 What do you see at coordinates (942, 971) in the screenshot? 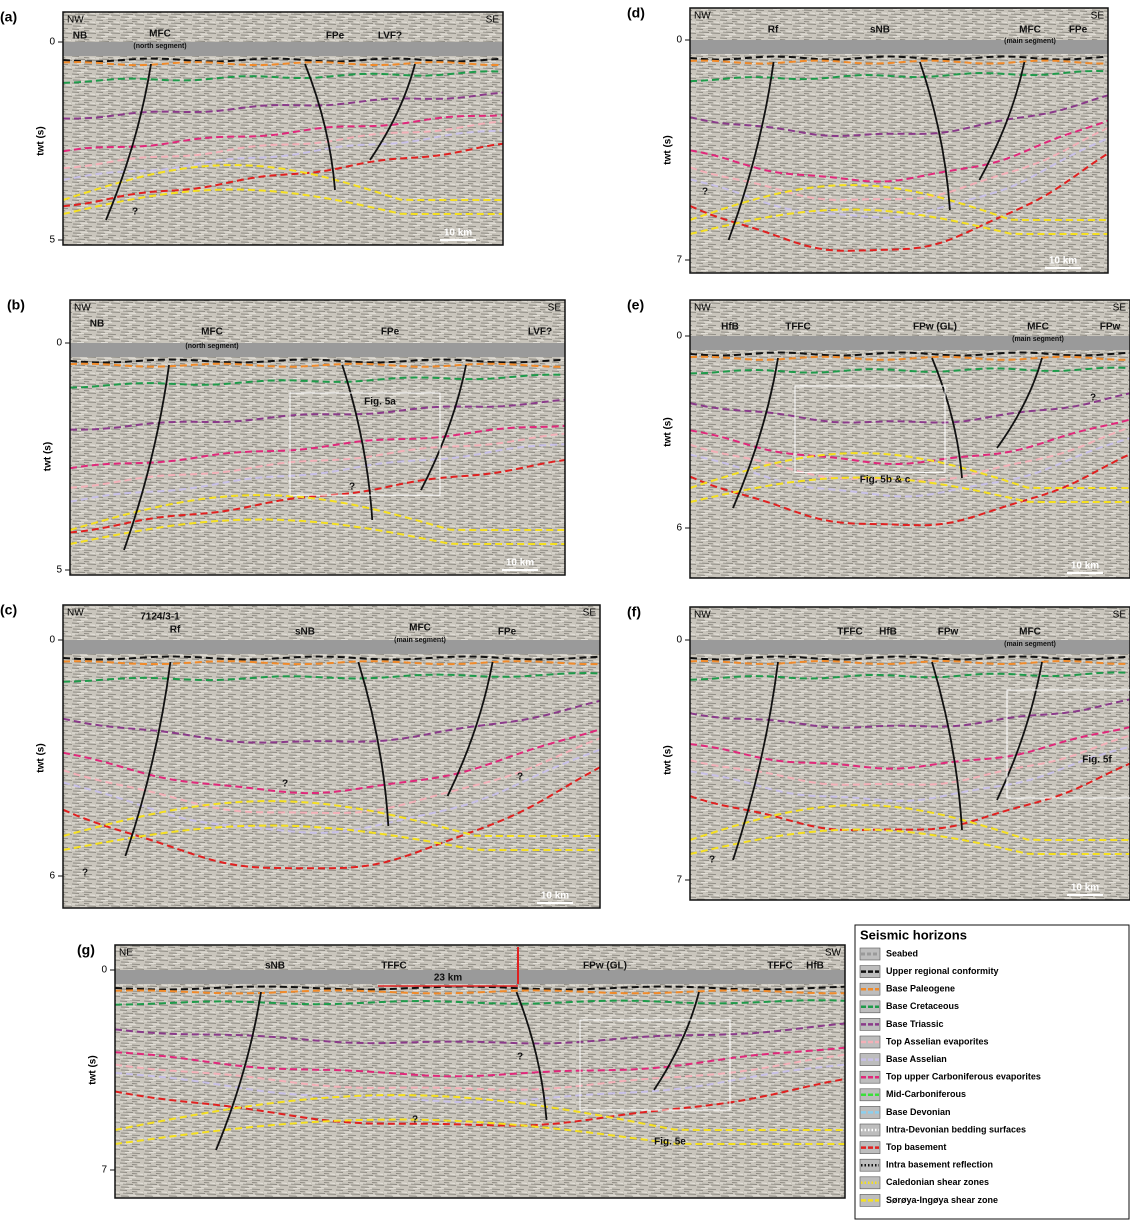
I see `legend-label: Upper regional conformity` at bounding box center [942, 971].